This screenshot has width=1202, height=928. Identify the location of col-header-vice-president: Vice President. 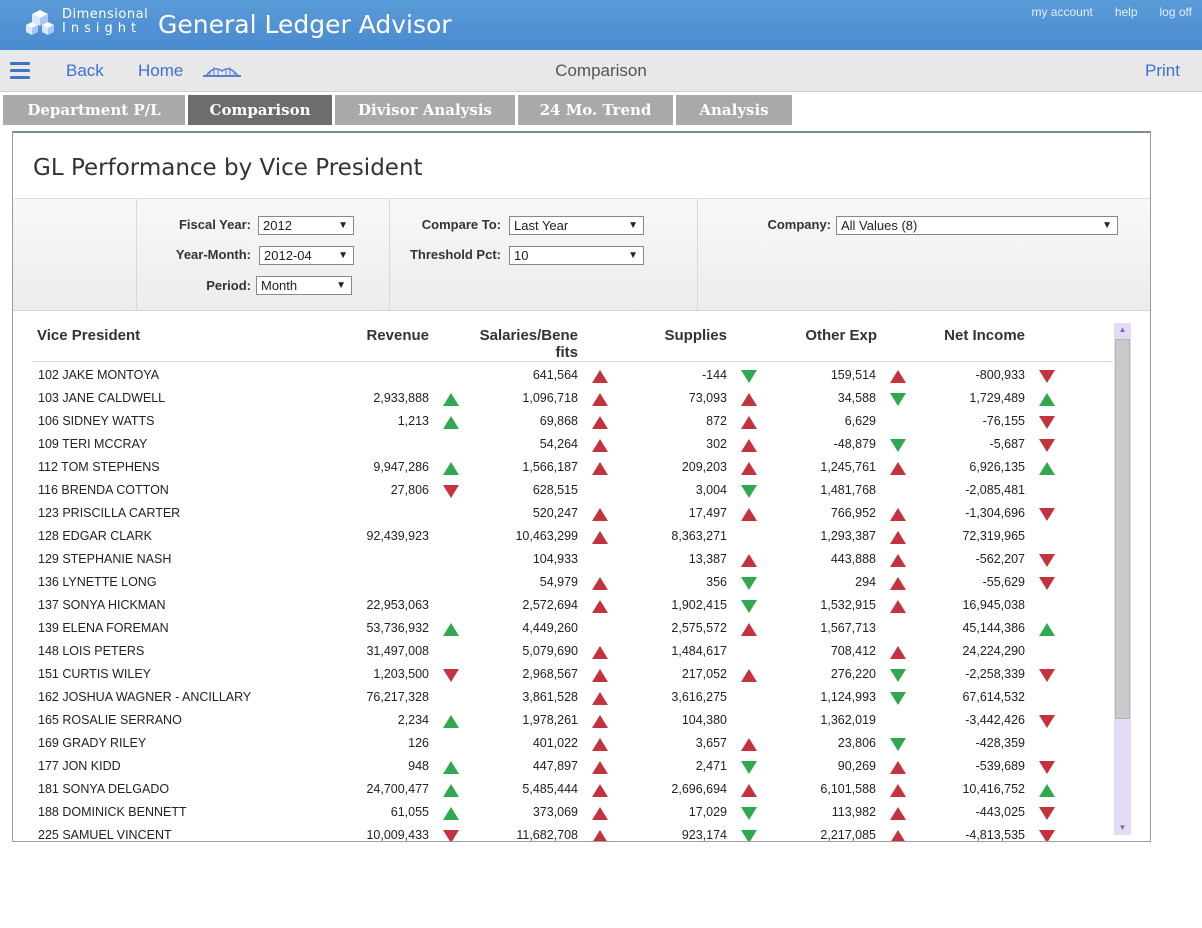
(89, 335).